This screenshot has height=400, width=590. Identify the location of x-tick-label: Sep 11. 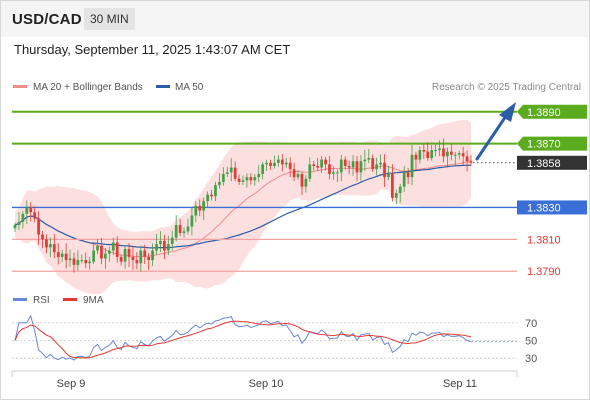
(460, 384).